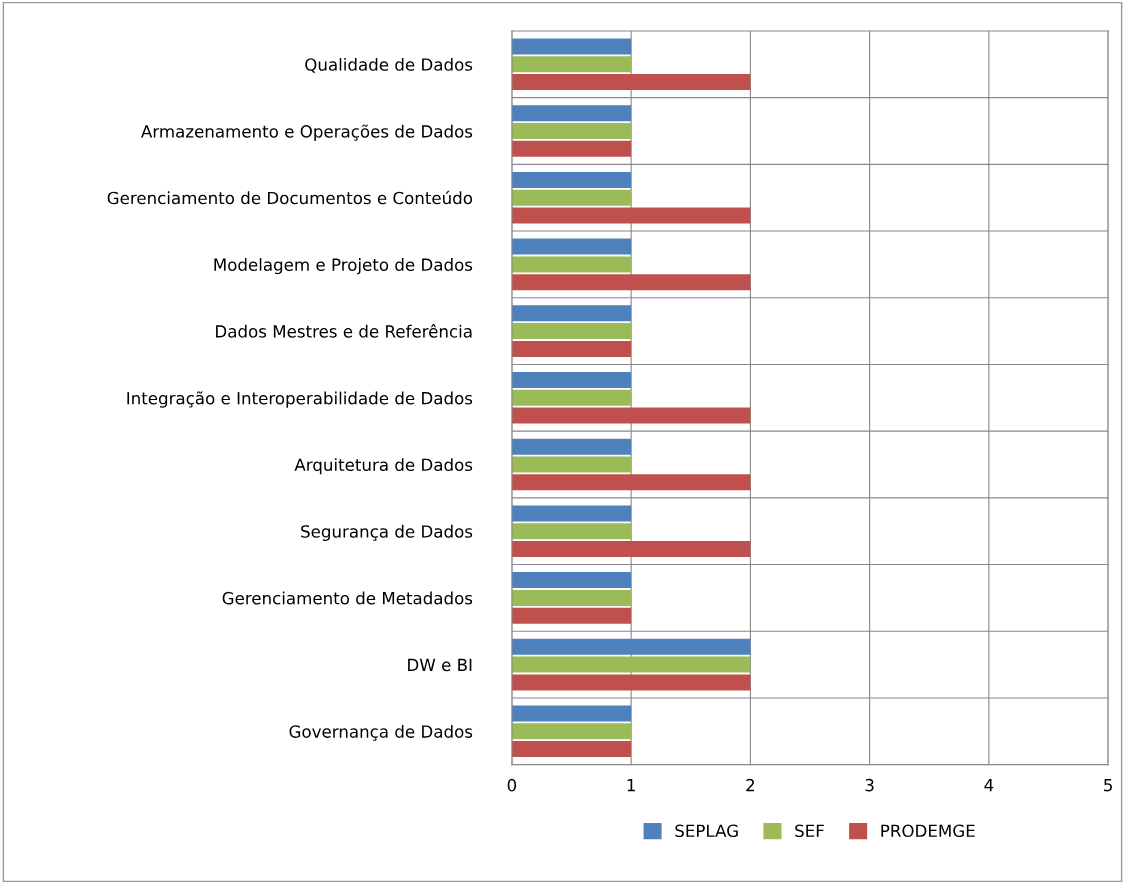 Image resolution: width=1125 pixels, height=884 pixels. I want to click on legend-label: PRODEMGE, so click(928, 831).